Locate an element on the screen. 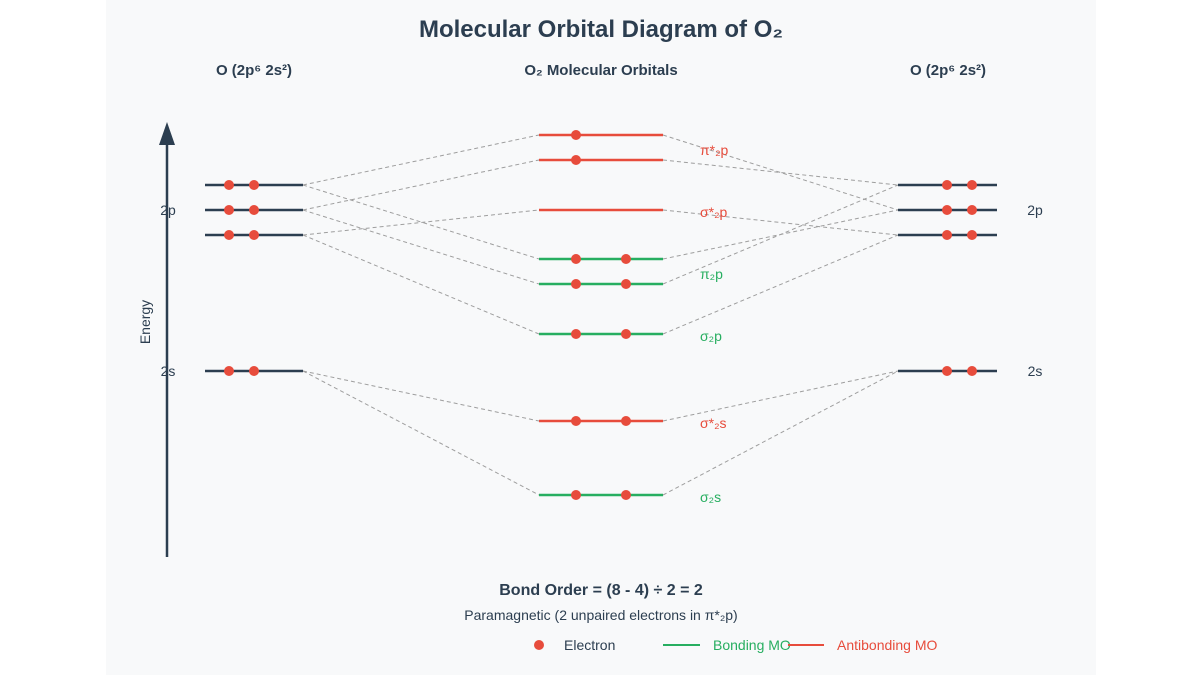 The width and height of the screenshot is (1200, 675). left-atom-header: O (2p⁶ 2s²) is located at coordinates (254, 70).